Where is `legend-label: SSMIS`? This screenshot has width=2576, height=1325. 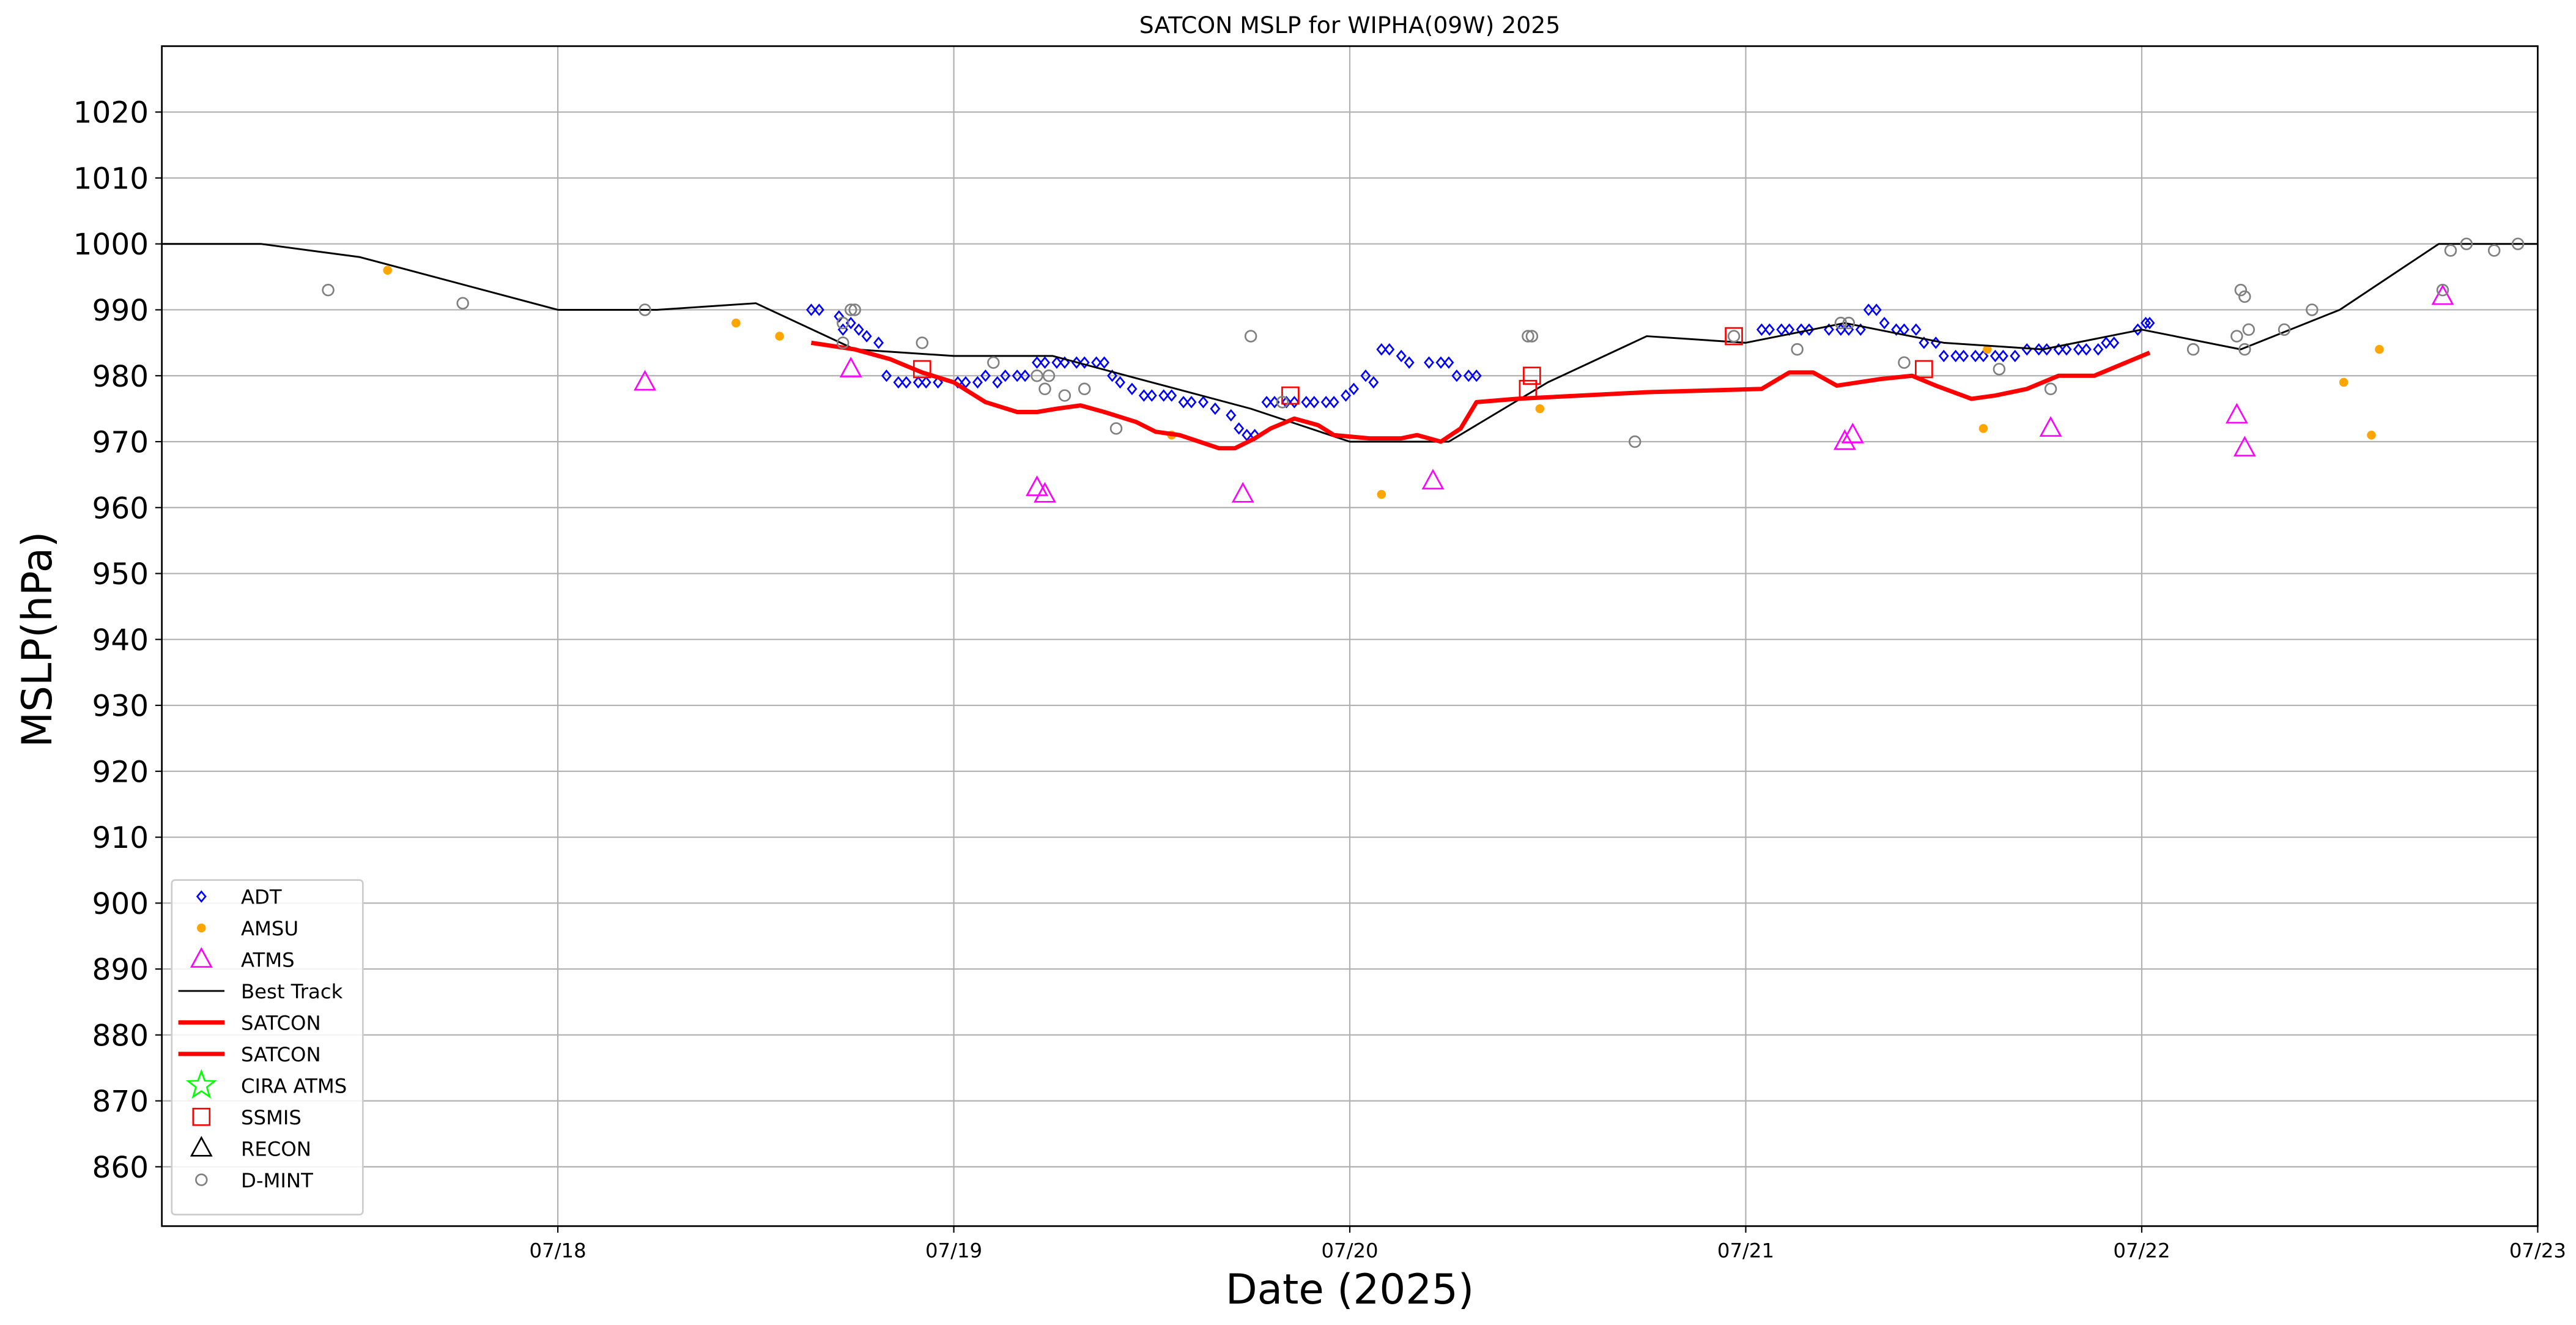
legend-label: SSMIS is located at coordinates (271, 1117).